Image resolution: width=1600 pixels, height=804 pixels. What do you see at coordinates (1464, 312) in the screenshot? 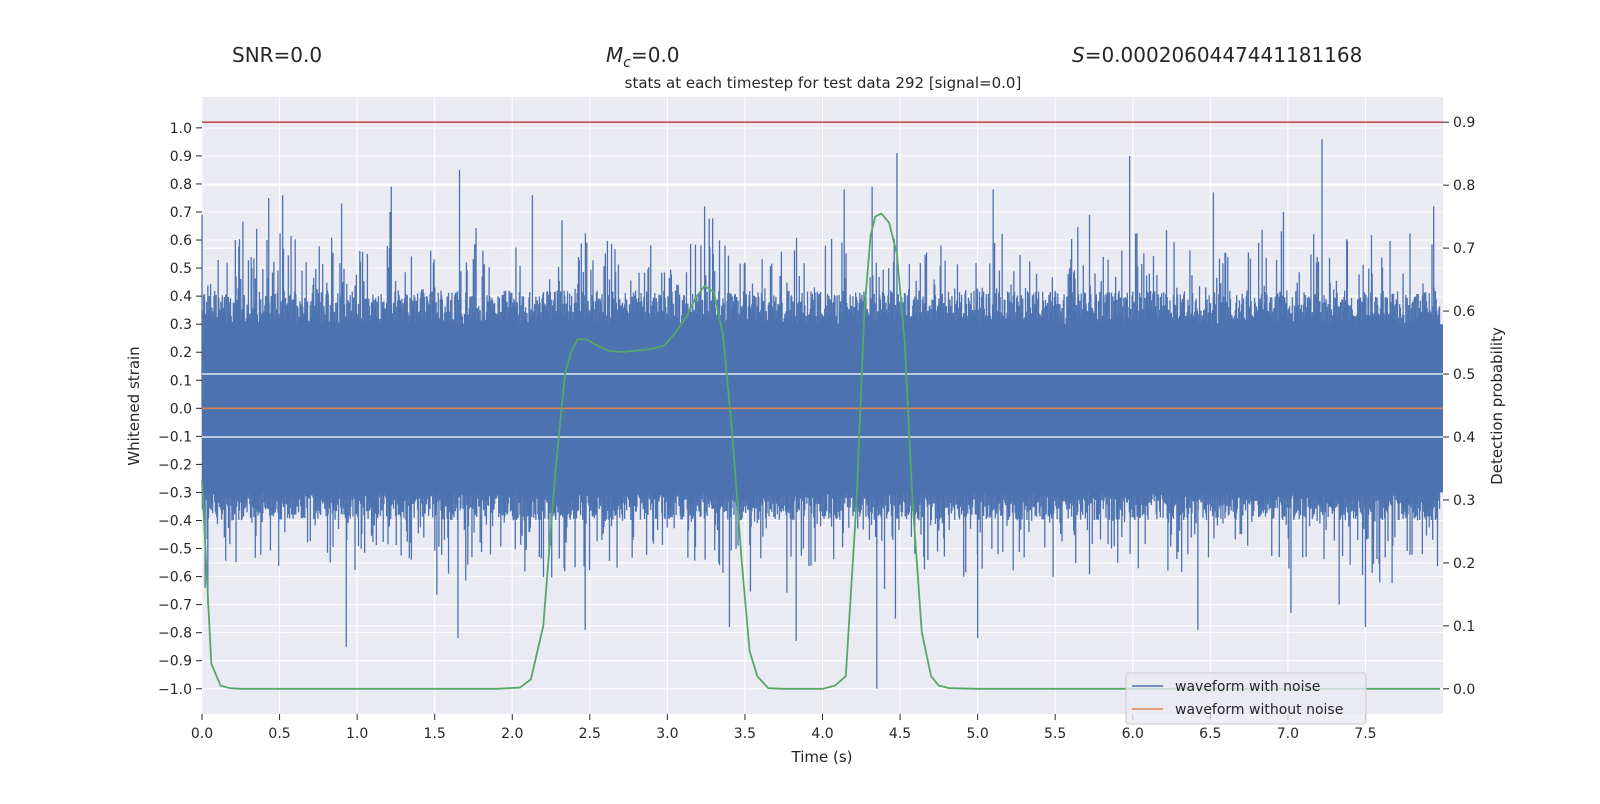
I see `y-tick-label-right: 0.6` at bounding box center [1464, 312].